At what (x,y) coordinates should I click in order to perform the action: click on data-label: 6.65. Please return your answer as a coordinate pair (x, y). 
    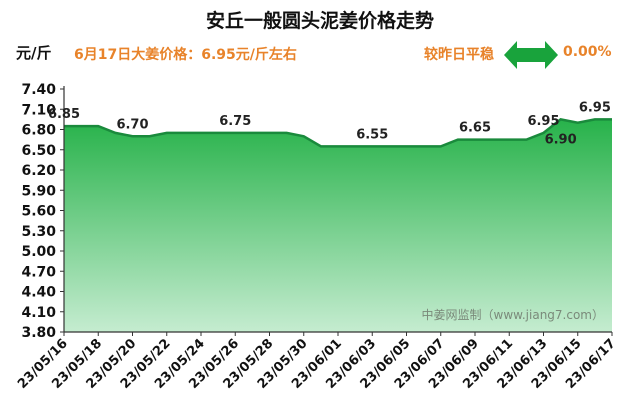
    Looking at the image, I should click on (475, 128).